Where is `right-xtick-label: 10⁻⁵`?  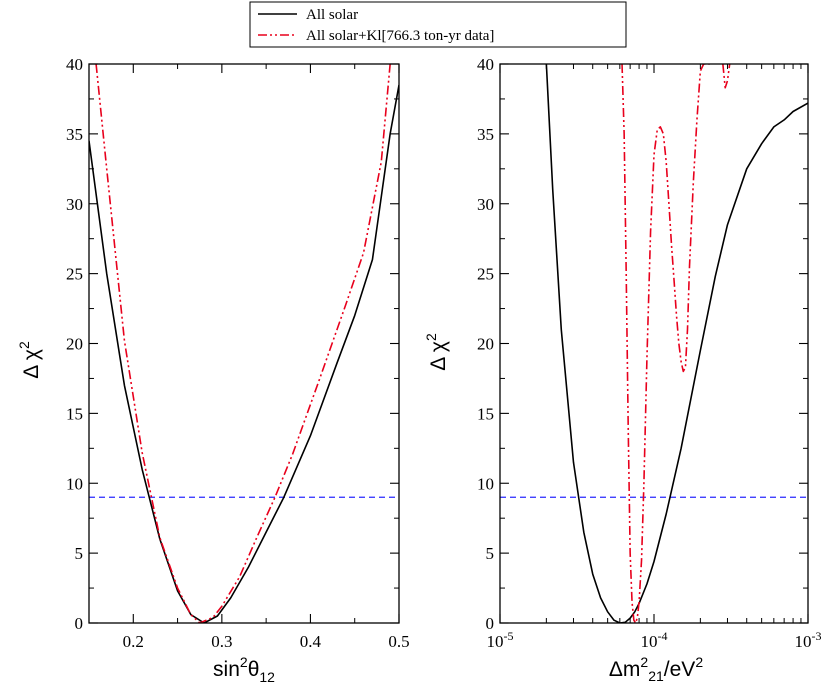
right-xtick-label: 10⁻⁵ is located at coordinates (500, 640).